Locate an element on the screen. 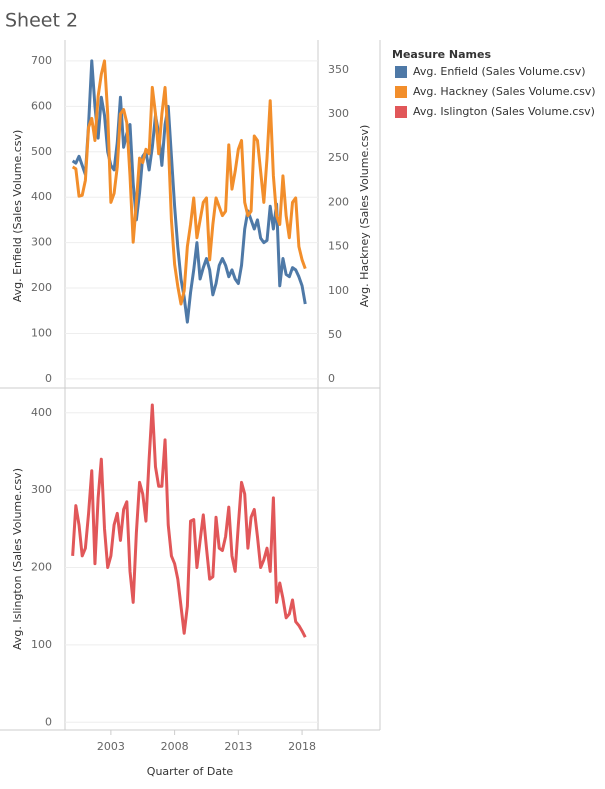 This screenshot has height=789, width=605. x-tick-label: 2008 is located at coordinates (175, 746).